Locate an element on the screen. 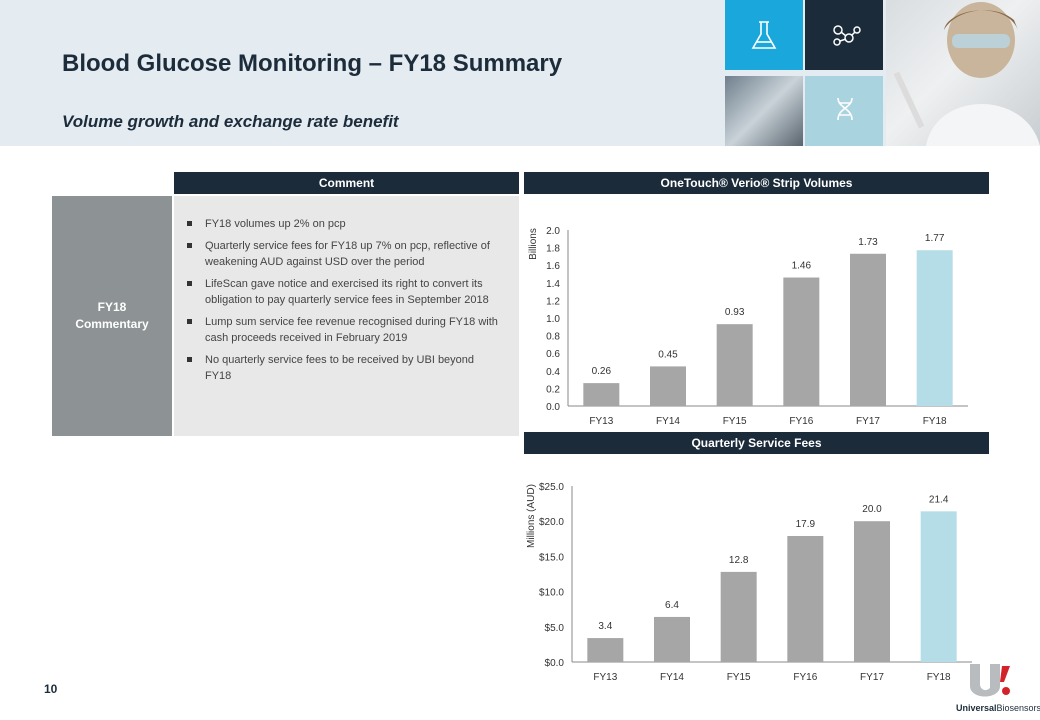 The height and width of the screenshot is (720, 1040). y-tick-label: $15.0 is located at coordinates (551, 557).